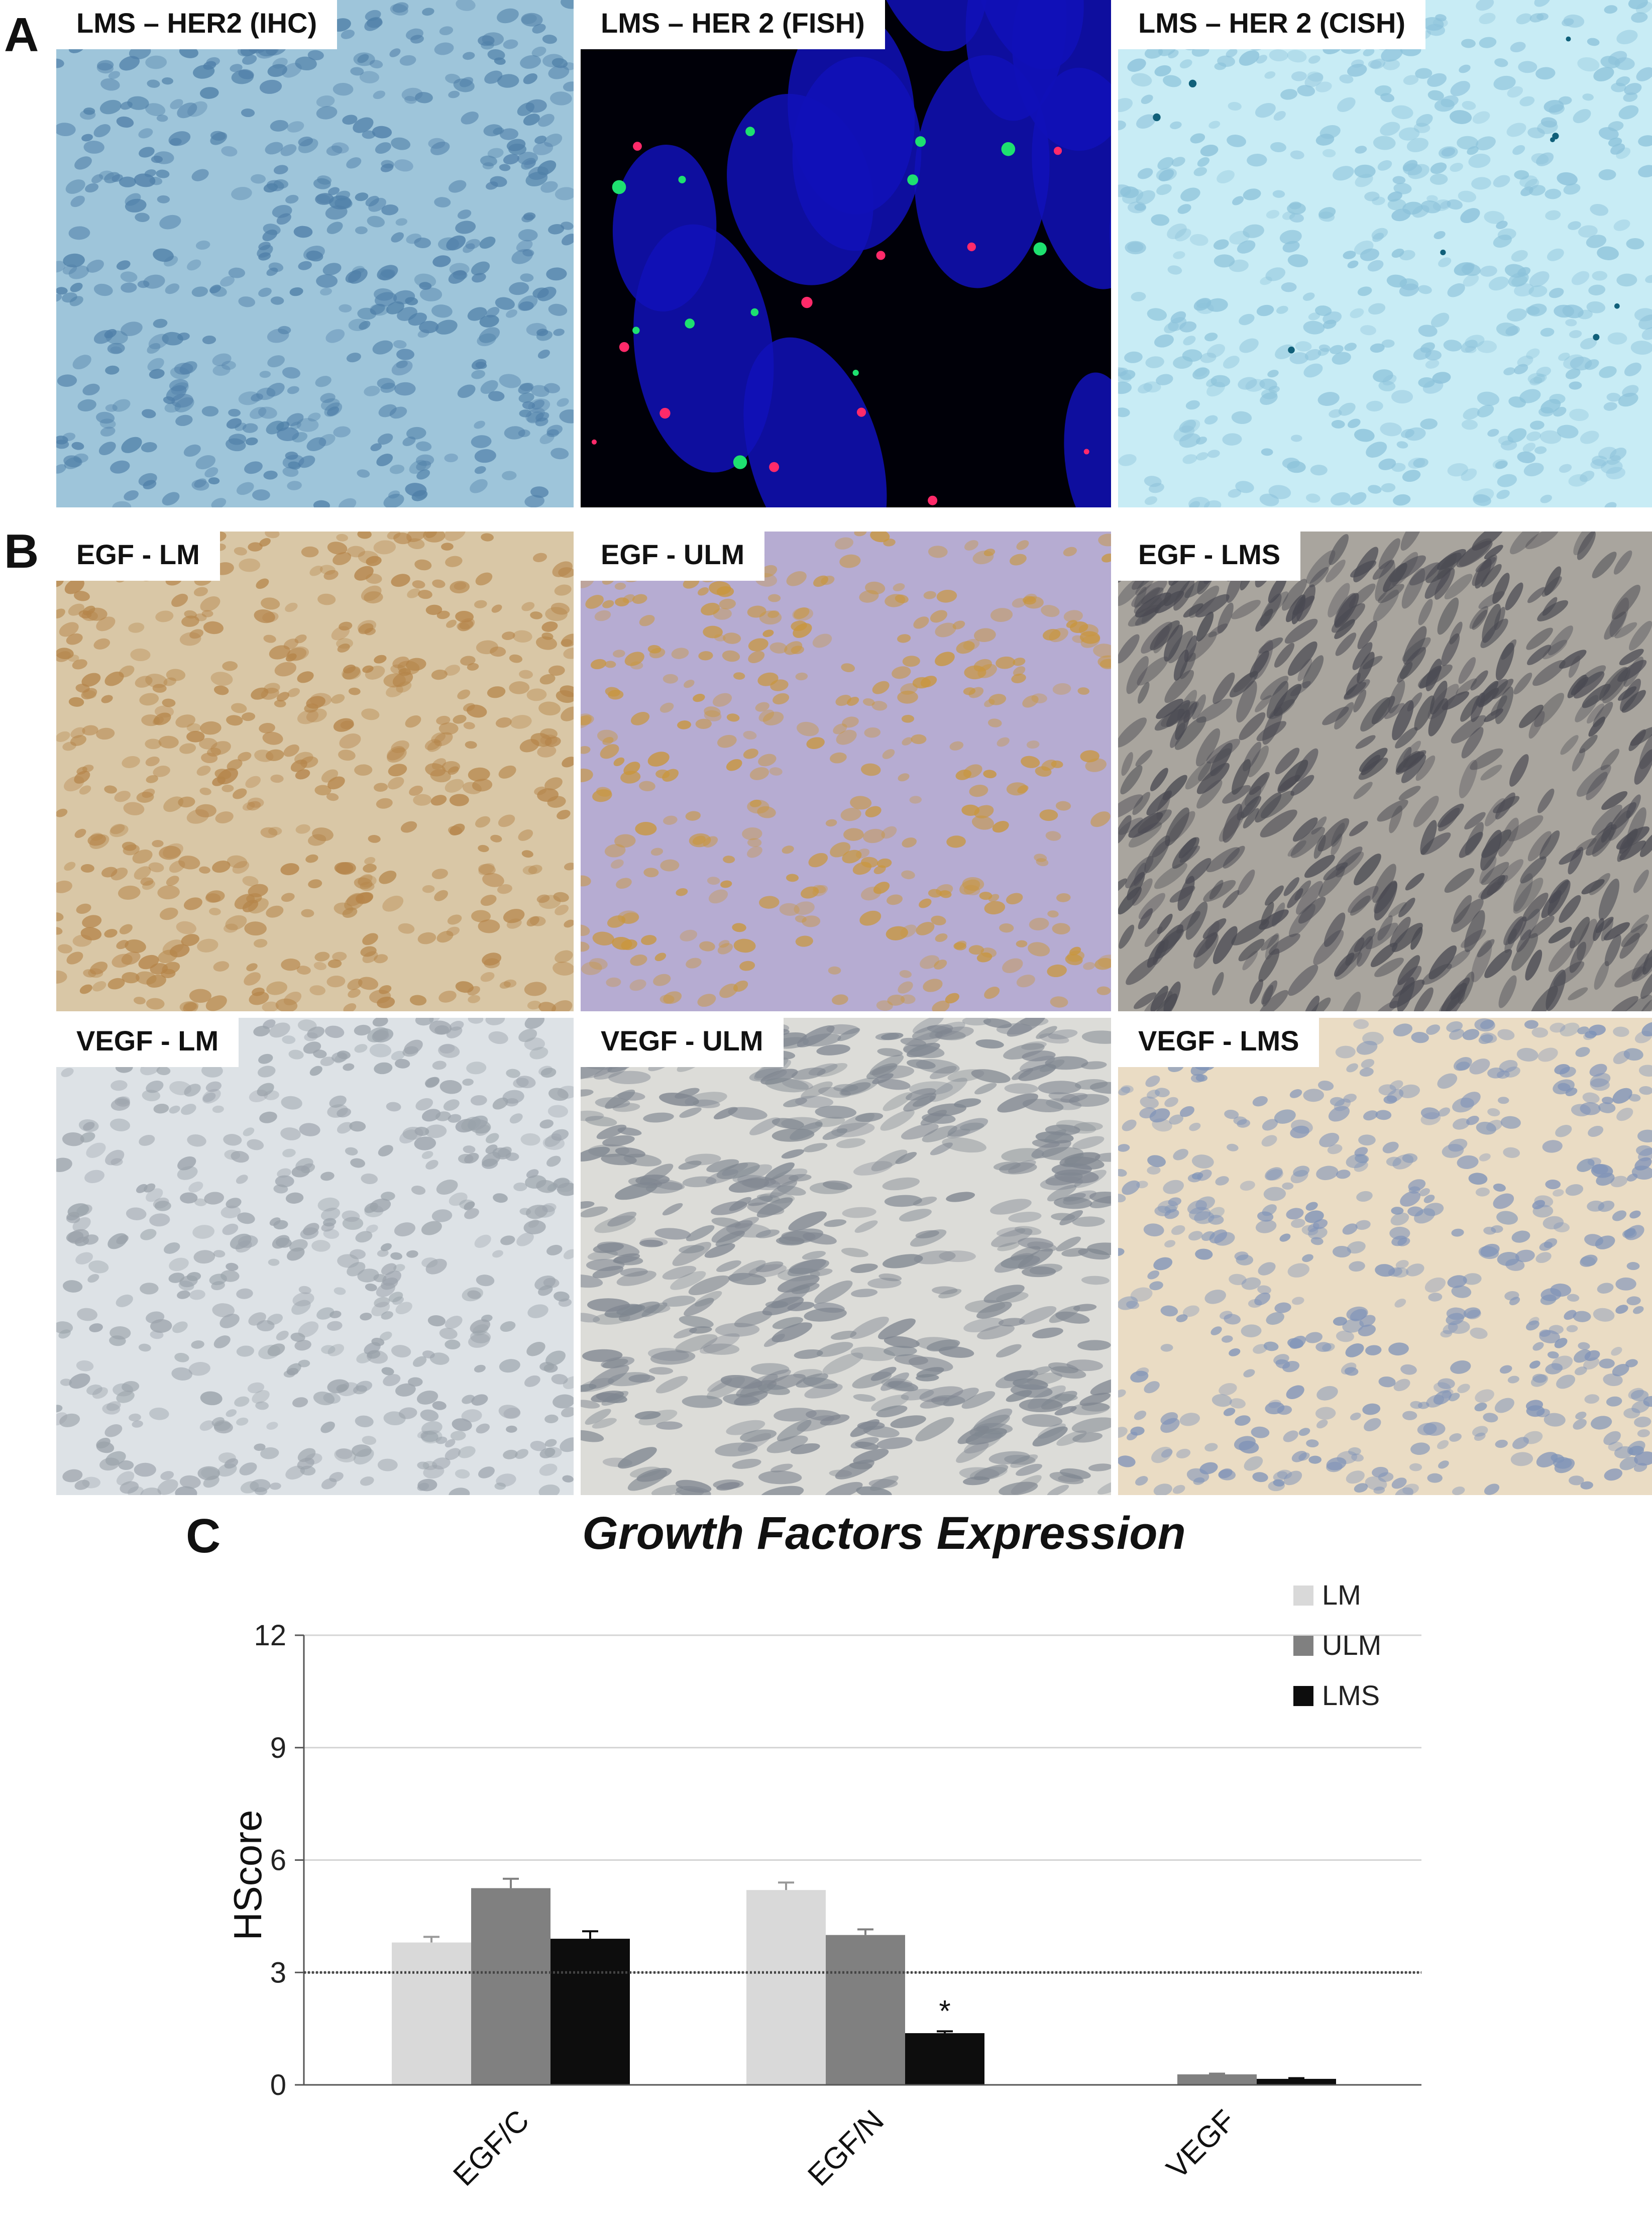 The width and height of the screenshot is (1652, 2219). What do you see at coordinates (884, 1533) in the screenshot?
I see `chart-title: Growth Factors Expression` at bounding box center [884, 1533].